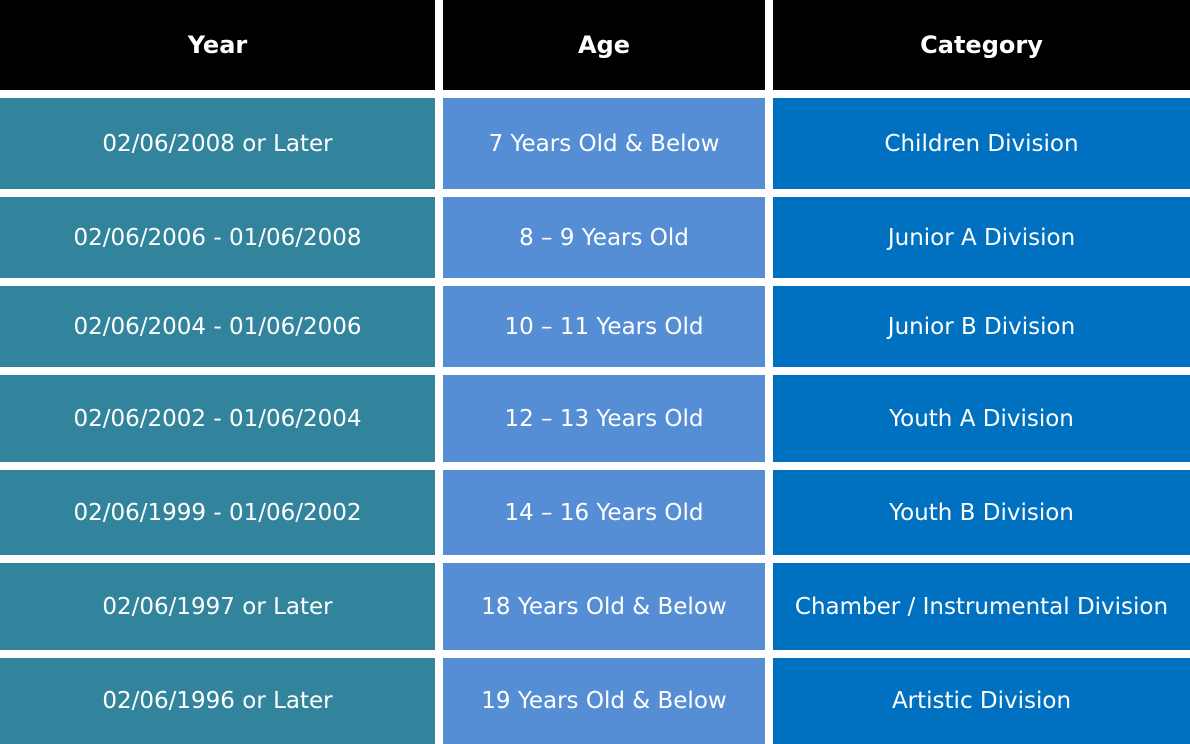 This screenshot has height=744, width=1190. Describe the element at coordinates (217, 512) in the screenshot. I see `year-cell: 02/06/1999 - 01/06/2002` at that location.